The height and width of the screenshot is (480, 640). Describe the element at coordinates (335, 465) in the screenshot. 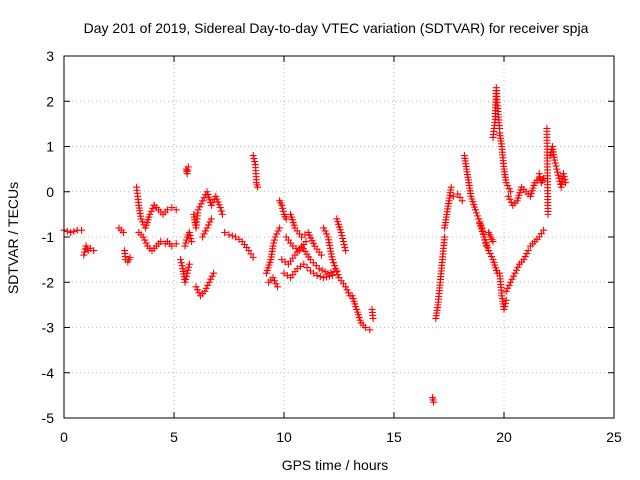

I see `x-axis-label: GPS time / hours` at that location.